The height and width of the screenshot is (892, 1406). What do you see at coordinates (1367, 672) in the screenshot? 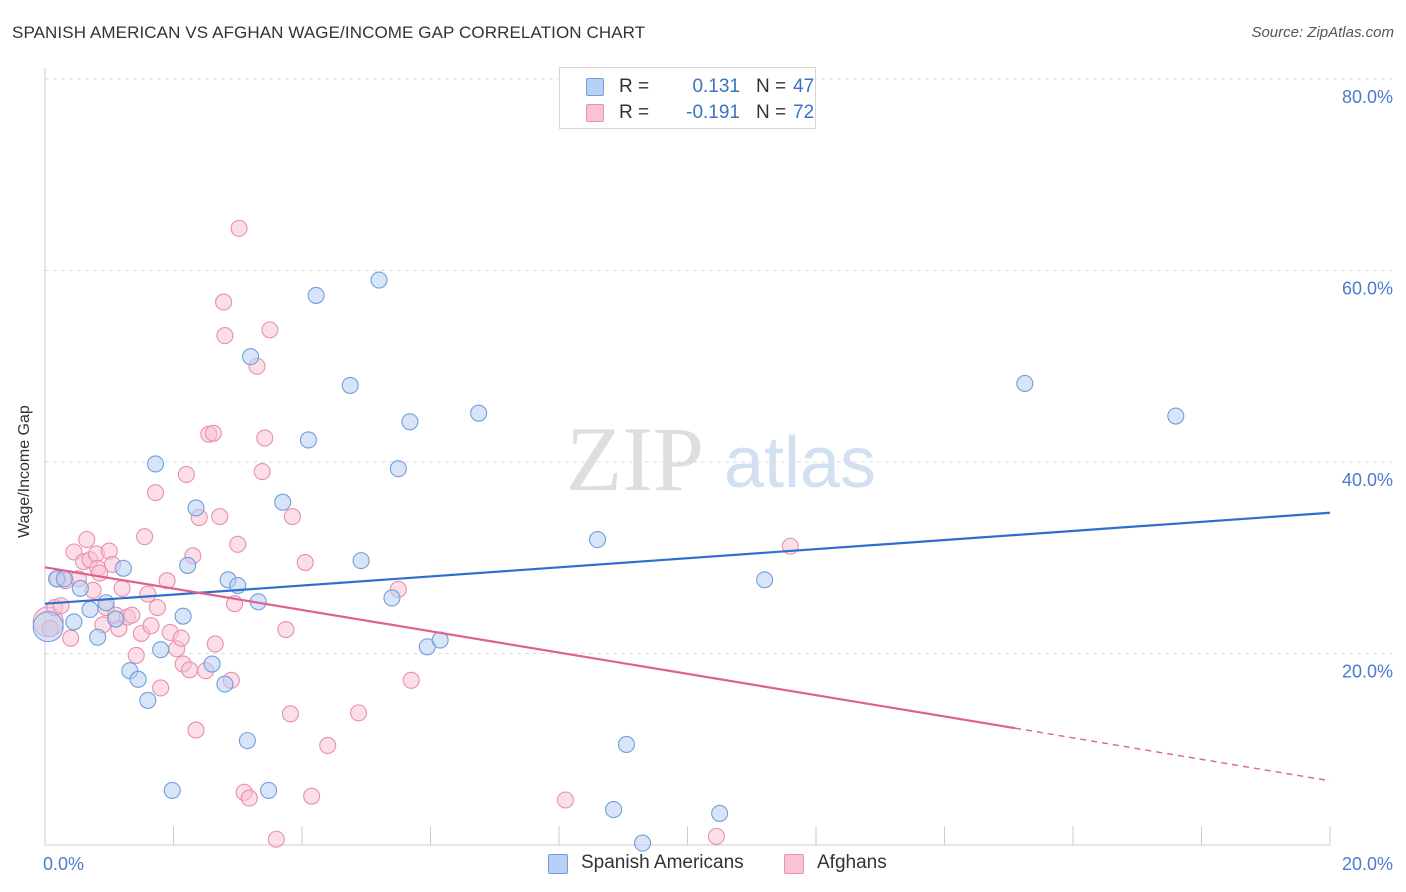
I see `y-tick-label: 20.0%` at bounding box center [1367, 672].